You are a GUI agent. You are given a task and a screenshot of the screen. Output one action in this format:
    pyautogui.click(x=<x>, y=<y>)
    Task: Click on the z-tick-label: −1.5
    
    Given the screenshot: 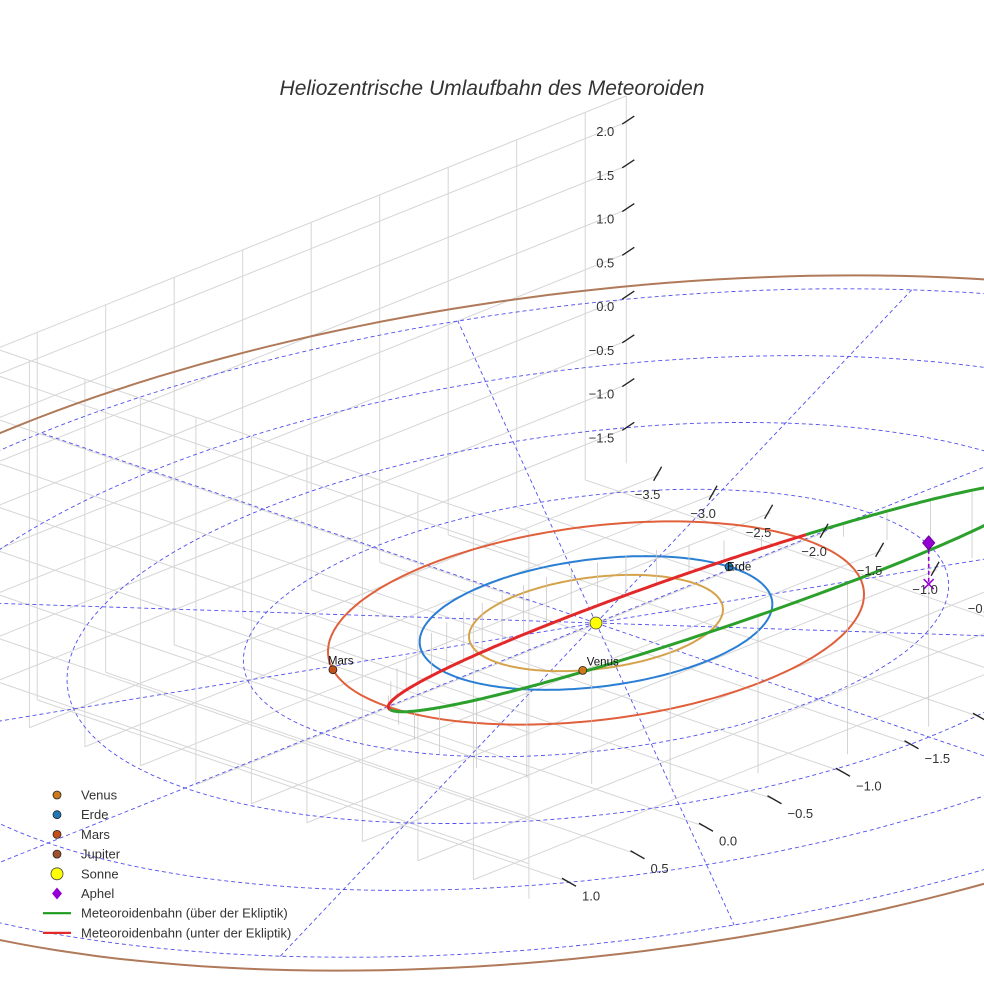 What is the action you would take?
    pyautogui.click(x=602, y=437)
    